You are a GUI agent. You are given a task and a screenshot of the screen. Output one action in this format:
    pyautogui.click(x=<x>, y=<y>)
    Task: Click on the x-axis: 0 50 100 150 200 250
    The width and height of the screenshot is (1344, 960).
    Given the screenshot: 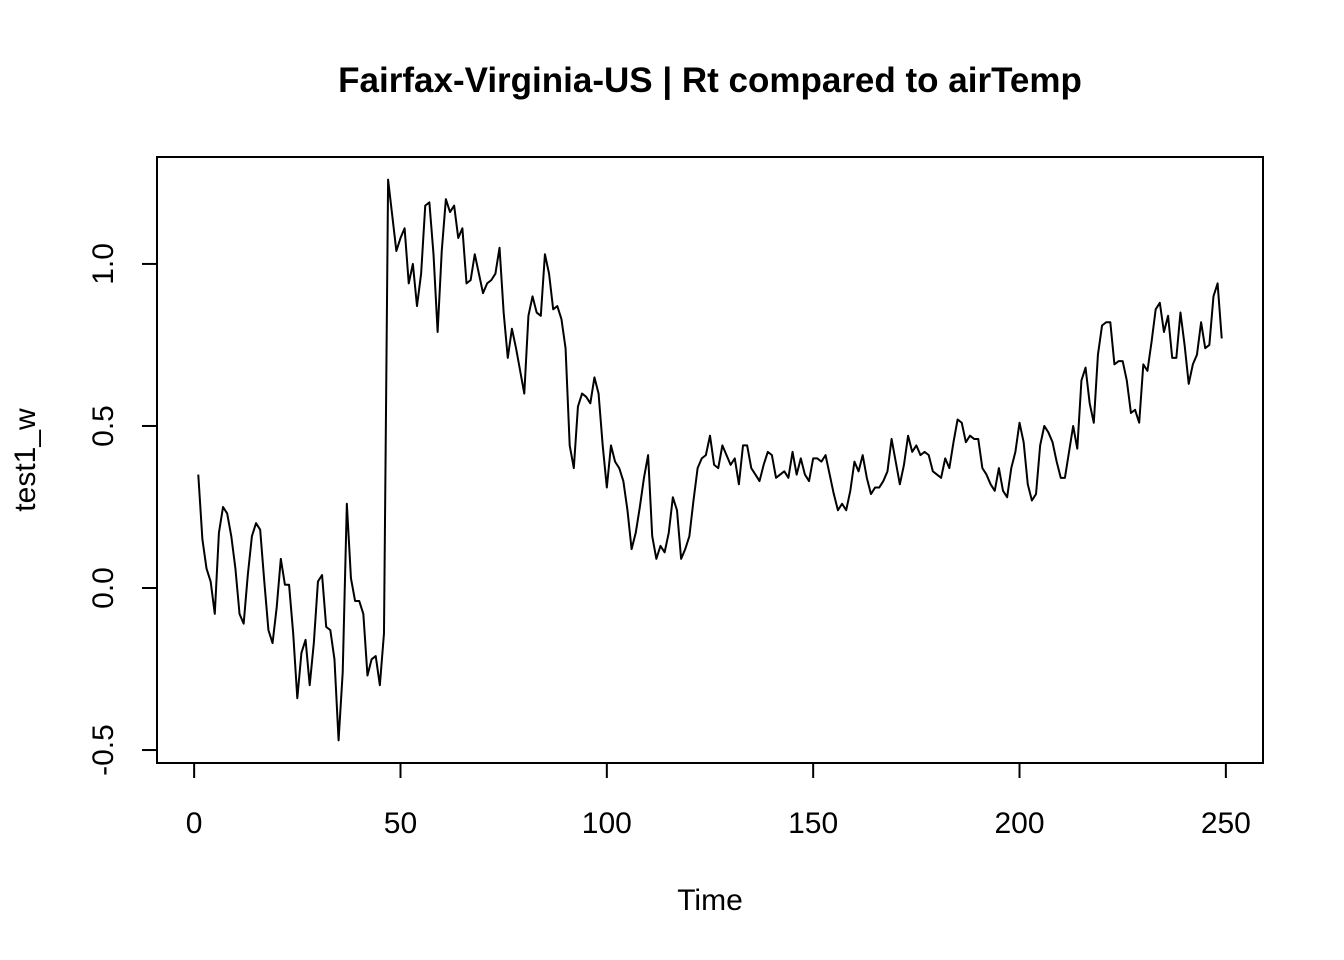 What is the action you would take?
    pyautogui.click(x=718, y=801)
    